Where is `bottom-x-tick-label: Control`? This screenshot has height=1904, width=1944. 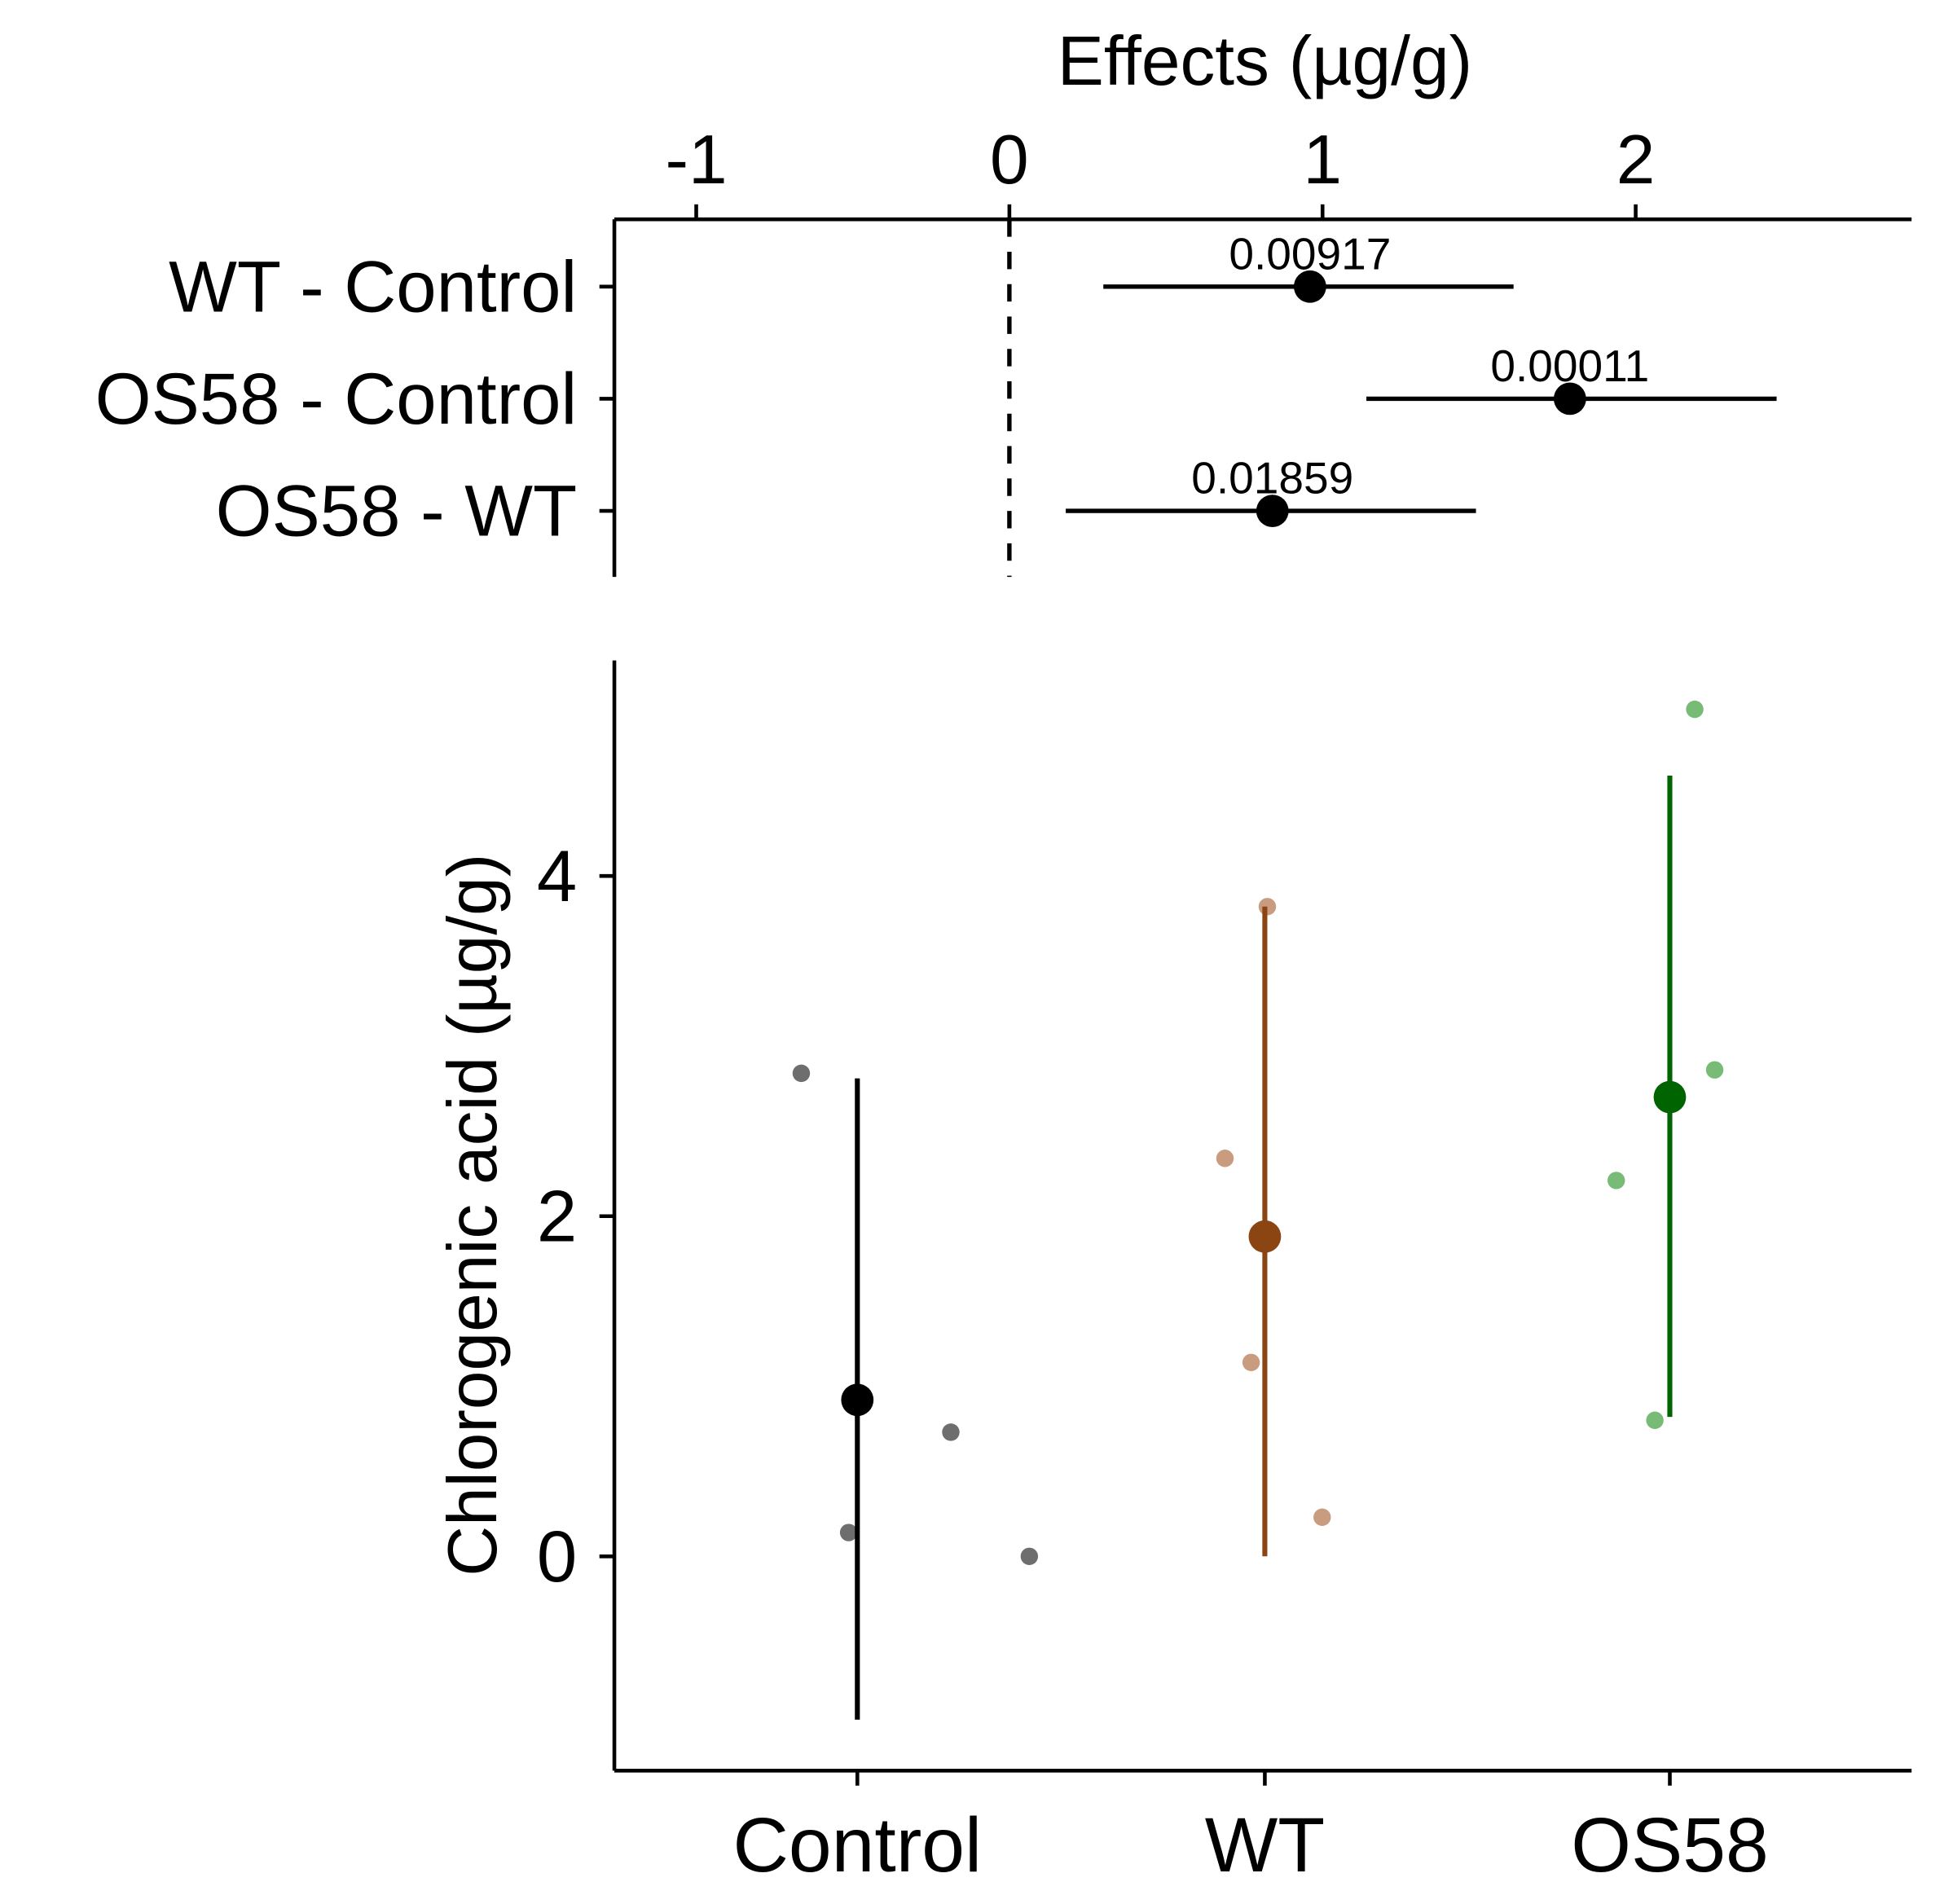 bottom-x-tick-label: Control is located at coordinates (857, 1845).